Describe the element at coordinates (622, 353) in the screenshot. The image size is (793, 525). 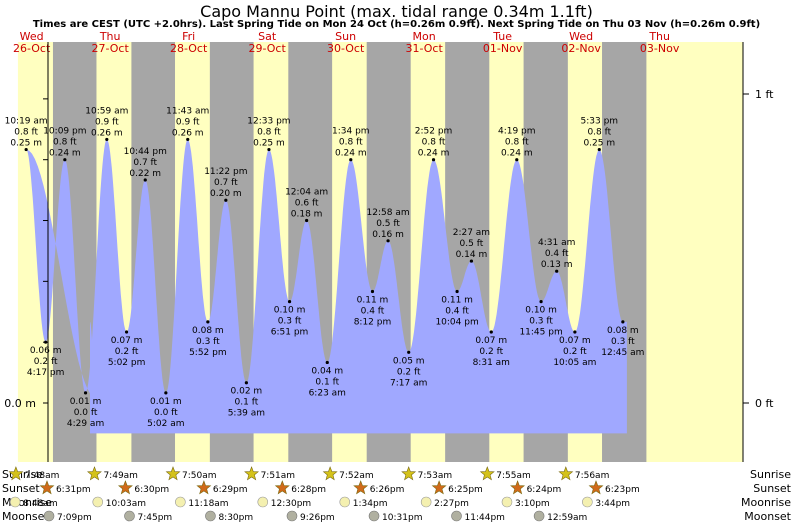
I see `tide-time-label: 12:45 am` at that location.